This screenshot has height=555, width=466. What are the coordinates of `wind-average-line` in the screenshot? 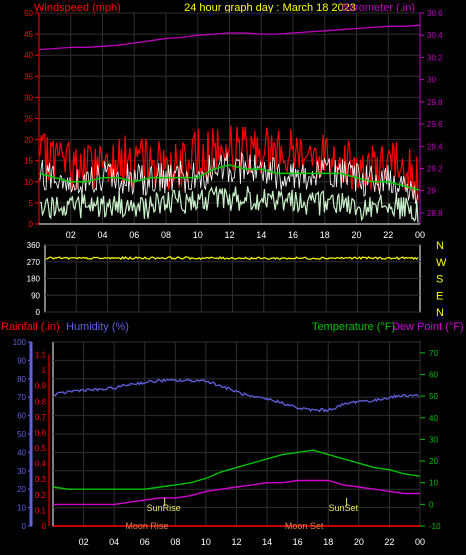 It's located at (229, 177).